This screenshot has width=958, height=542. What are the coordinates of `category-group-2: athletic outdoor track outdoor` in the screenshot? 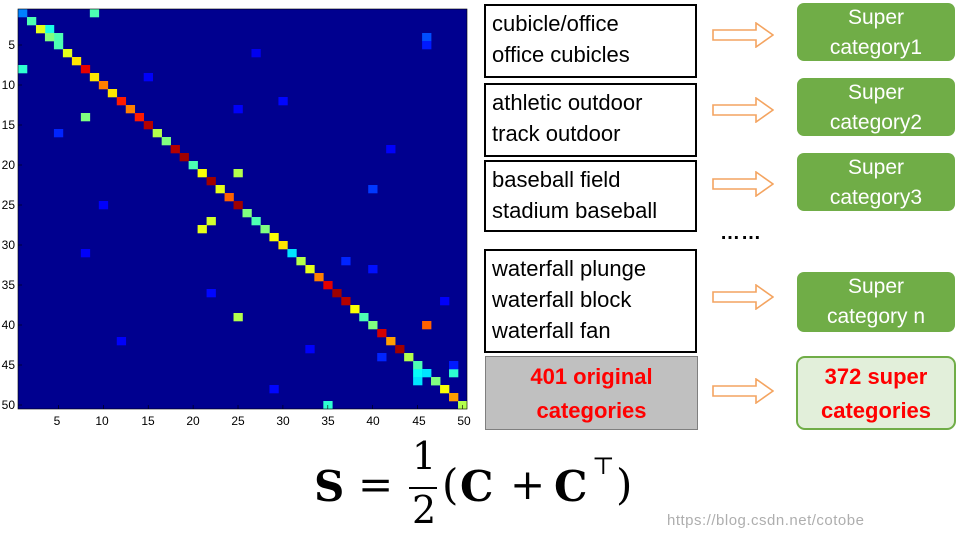 It's located at (590, 120).